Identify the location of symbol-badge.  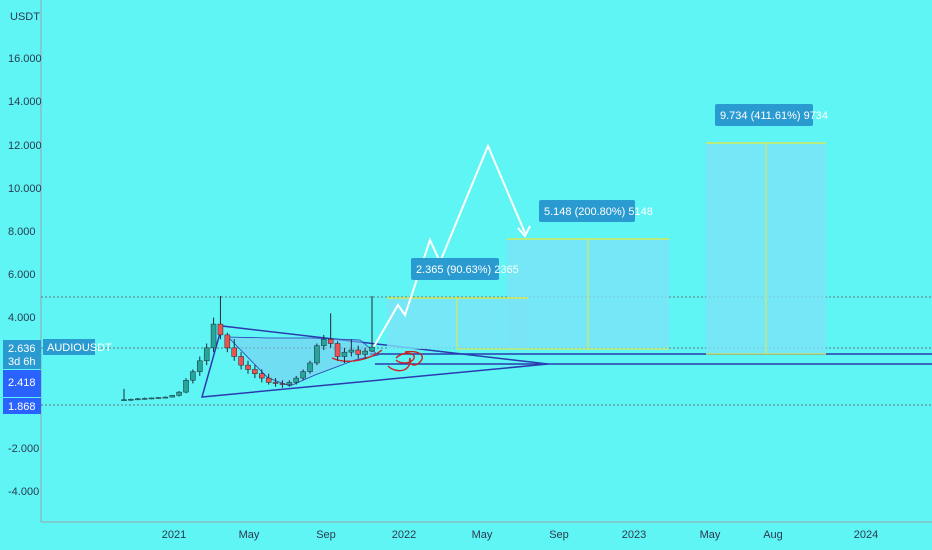
(69, 347).